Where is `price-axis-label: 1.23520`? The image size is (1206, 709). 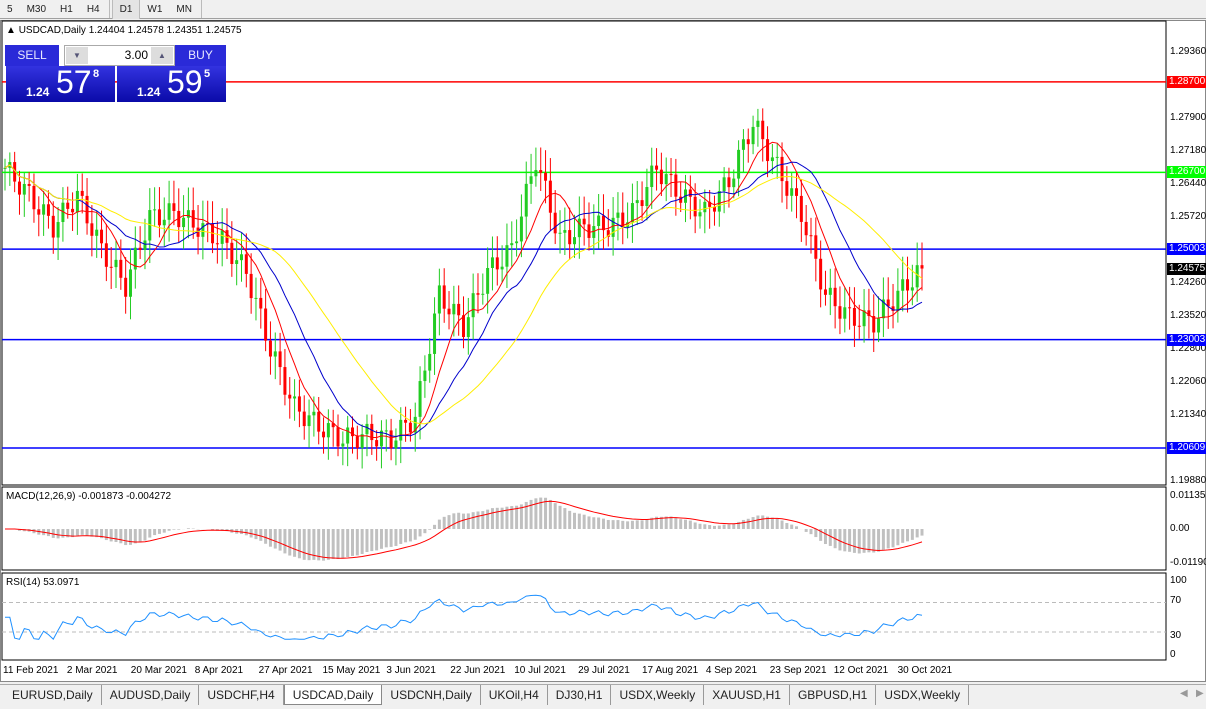
price-axis-label: 1.23520 is located at coordinates (1188, 316).